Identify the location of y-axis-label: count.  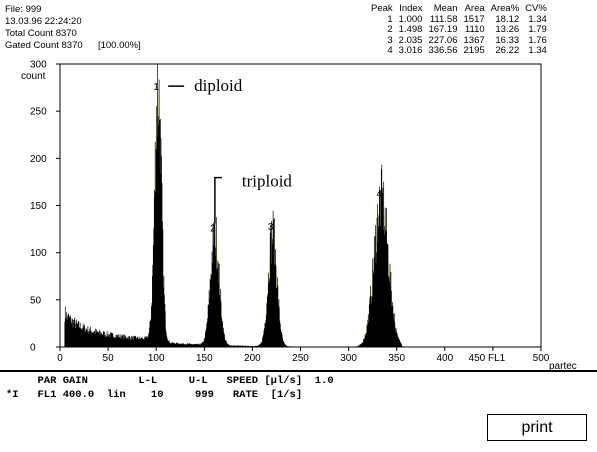
(33, 76).